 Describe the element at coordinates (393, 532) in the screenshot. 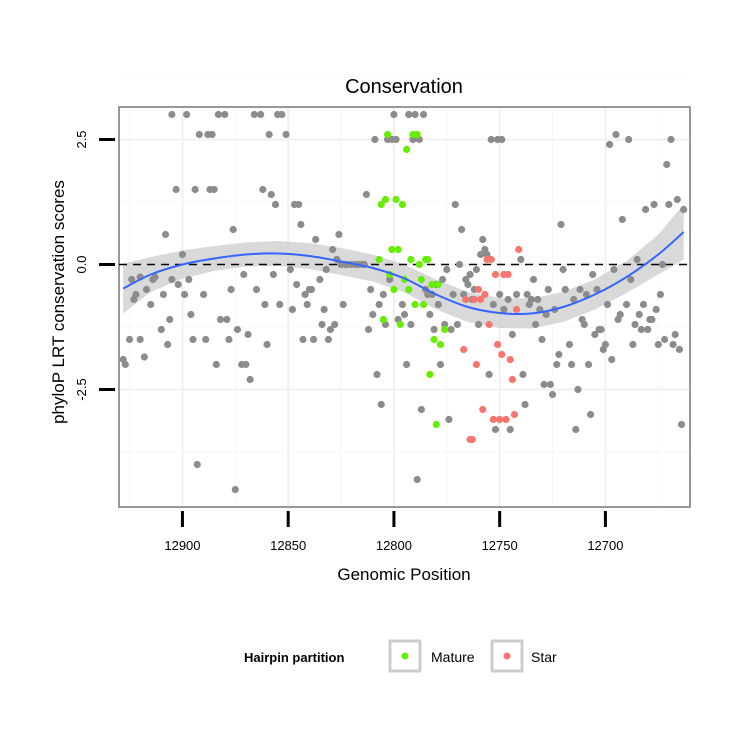

I see `x-axis: 12900 12850 12800 12750 12700` at that location.